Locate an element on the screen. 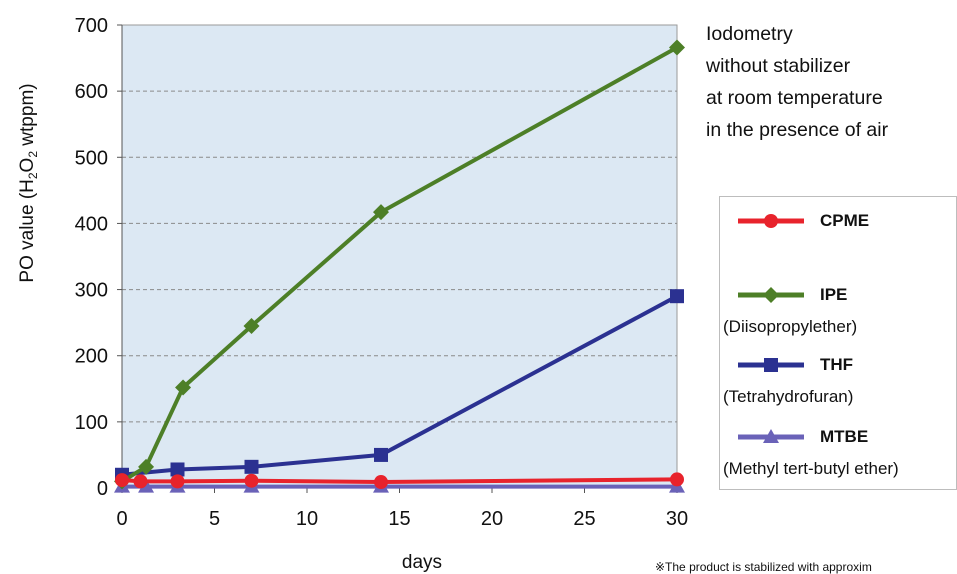 This screenshot has height=574, width=957. annotation-line: in the presence of air is located at coordinates (797, 130).